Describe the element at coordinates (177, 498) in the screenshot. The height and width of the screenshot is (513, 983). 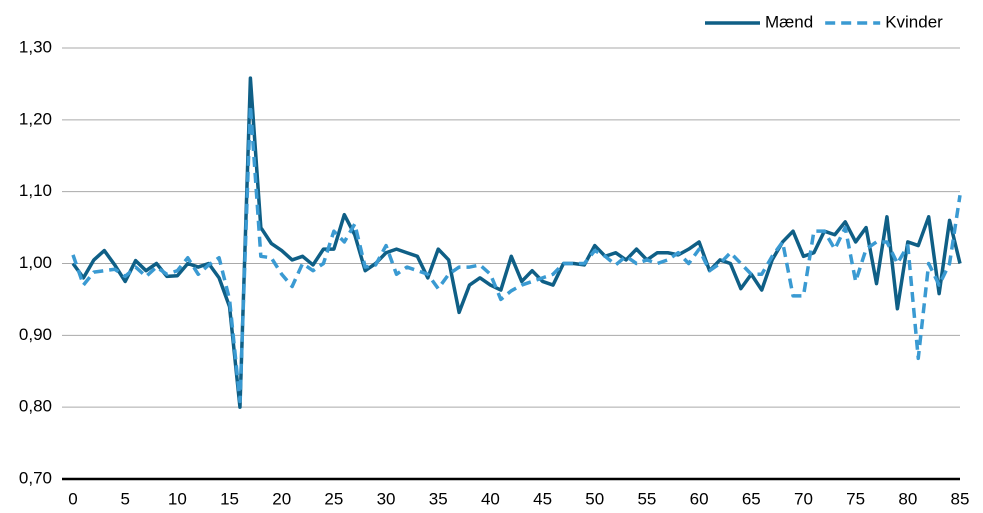
I see `x-tick-label: 10` at that location.